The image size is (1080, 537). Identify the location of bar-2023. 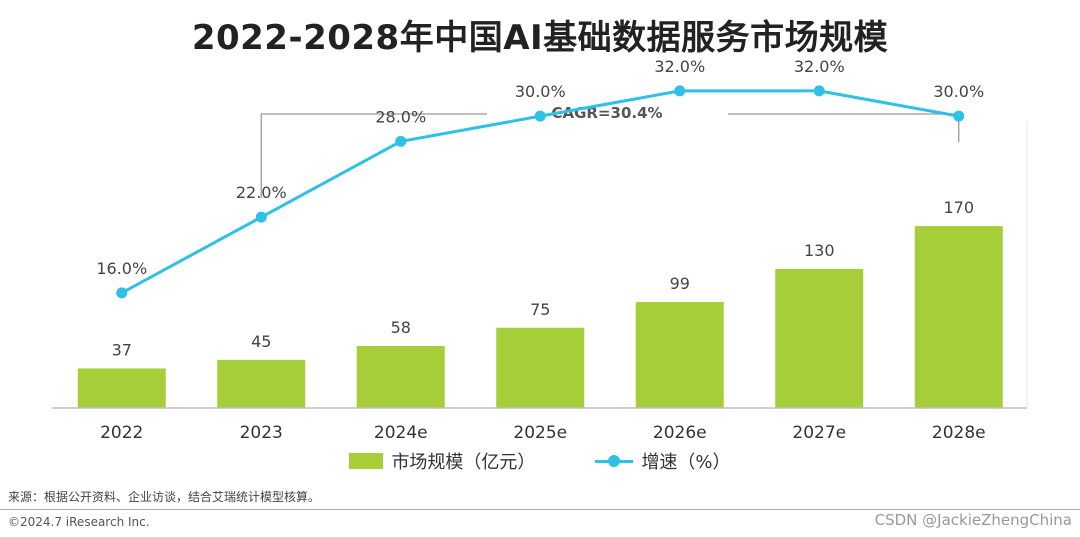
(261, 383).